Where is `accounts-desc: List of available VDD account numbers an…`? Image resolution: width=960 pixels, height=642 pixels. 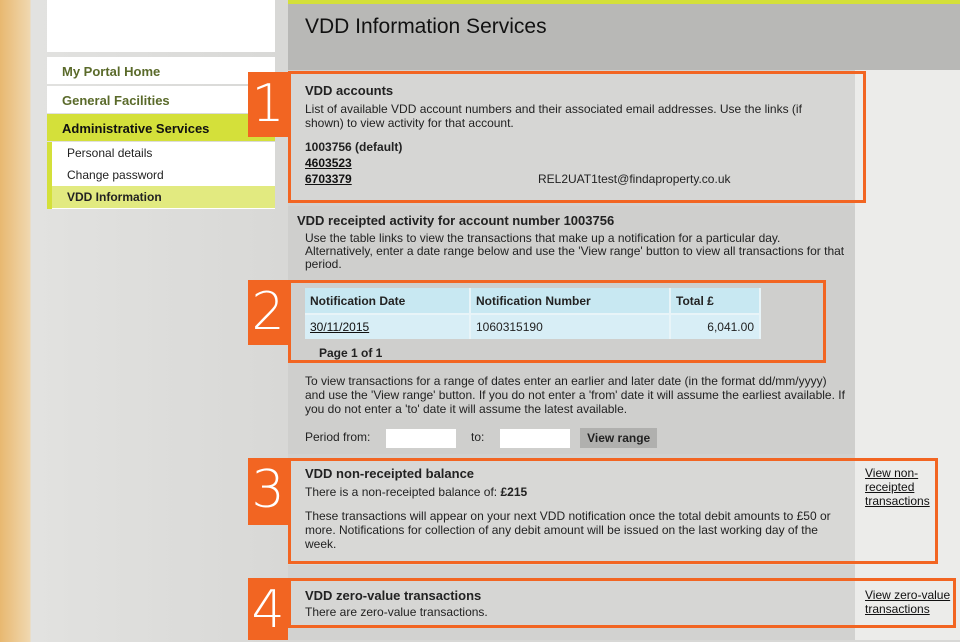
accounts-desc: List of available VDD account numbers an… is located at coordinates (553, 116).